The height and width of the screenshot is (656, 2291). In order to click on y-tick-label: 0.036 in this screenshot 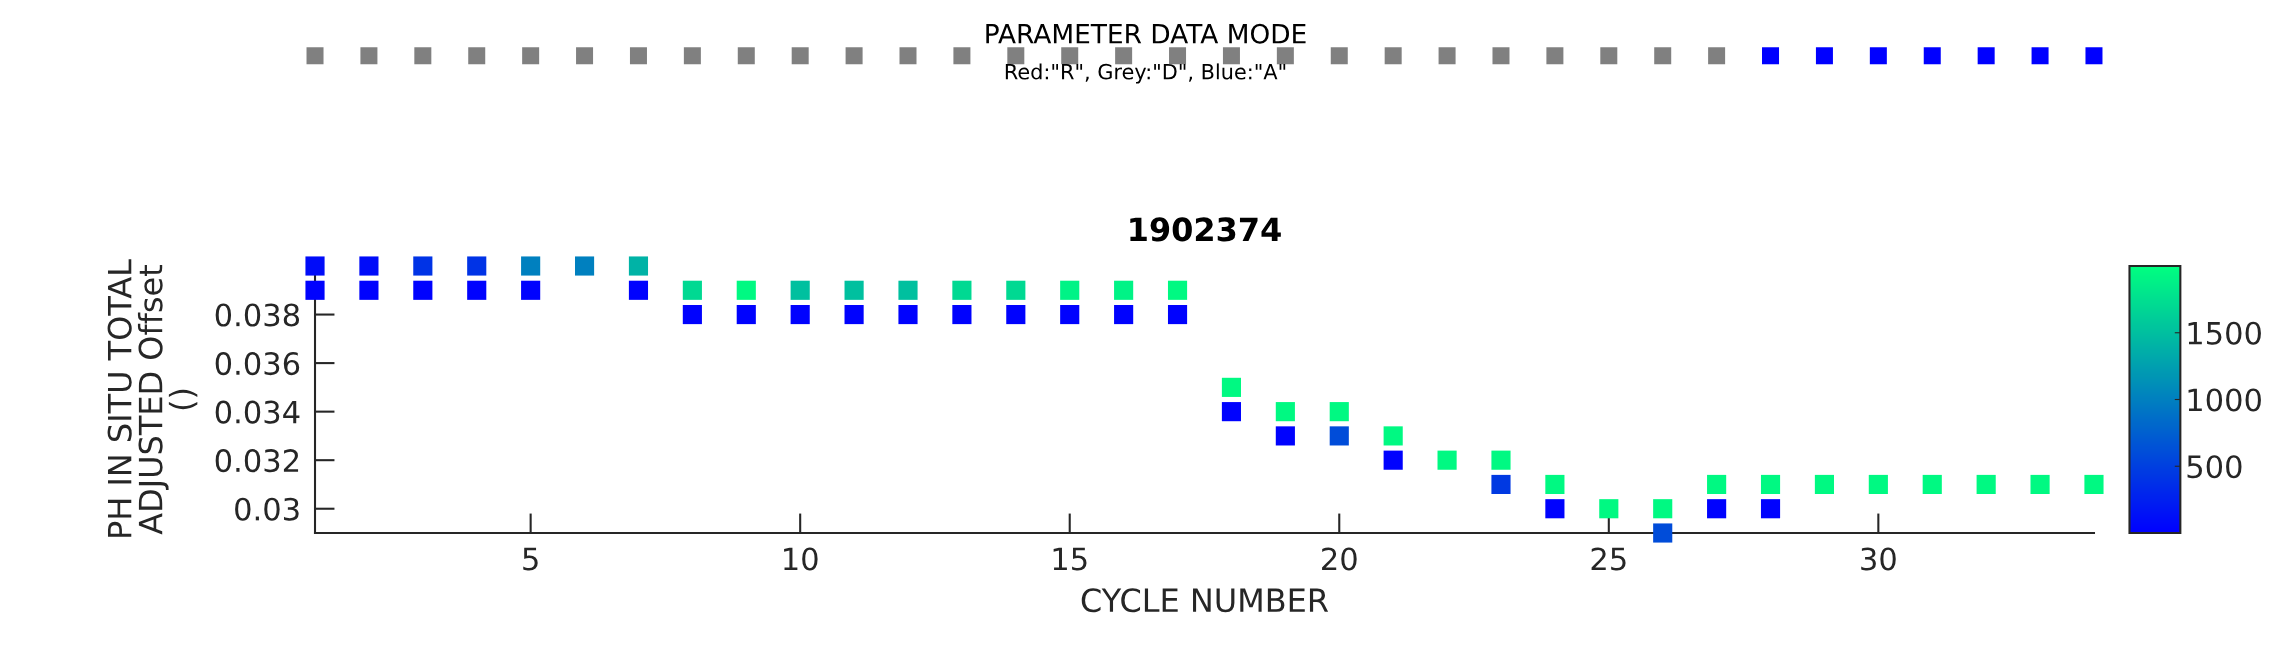, I will do `click(257, 364)`.